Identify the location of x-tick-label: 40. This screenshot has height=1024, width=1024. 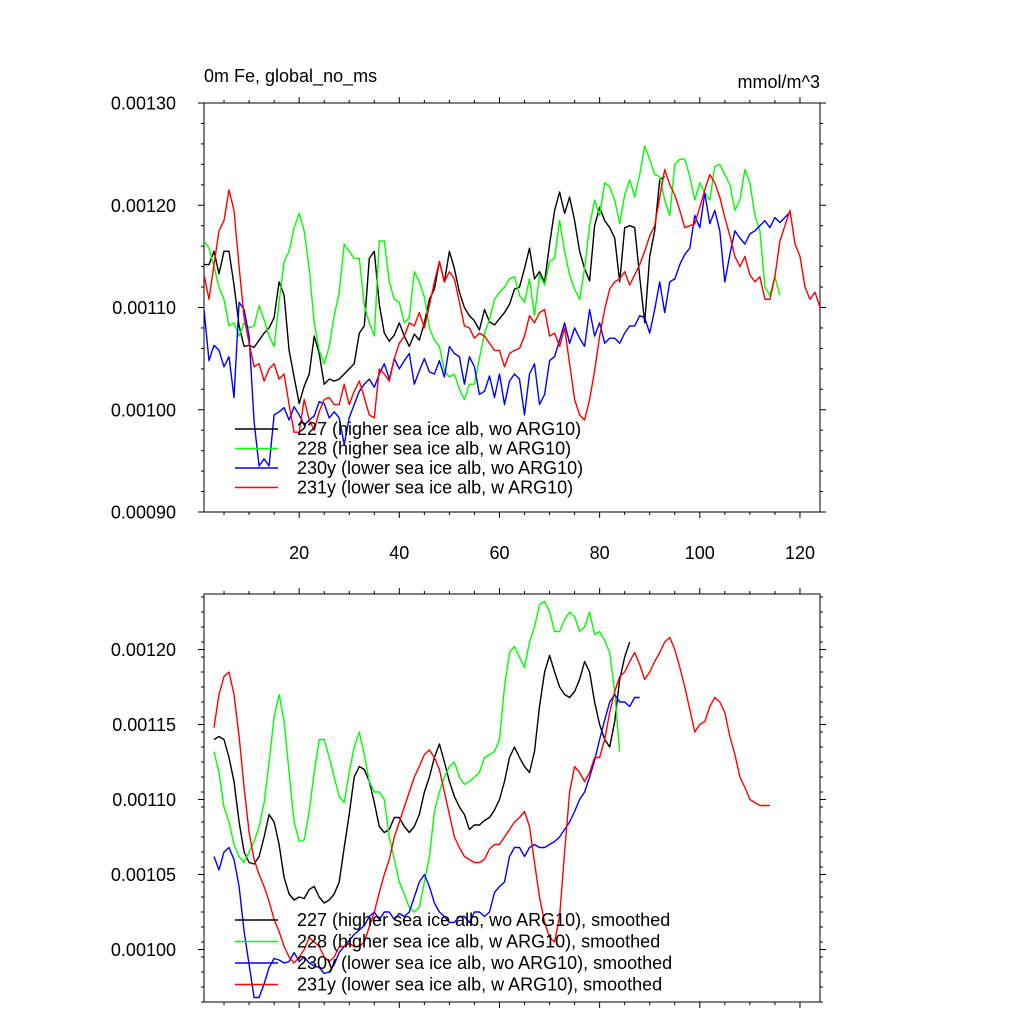
(399, 553).